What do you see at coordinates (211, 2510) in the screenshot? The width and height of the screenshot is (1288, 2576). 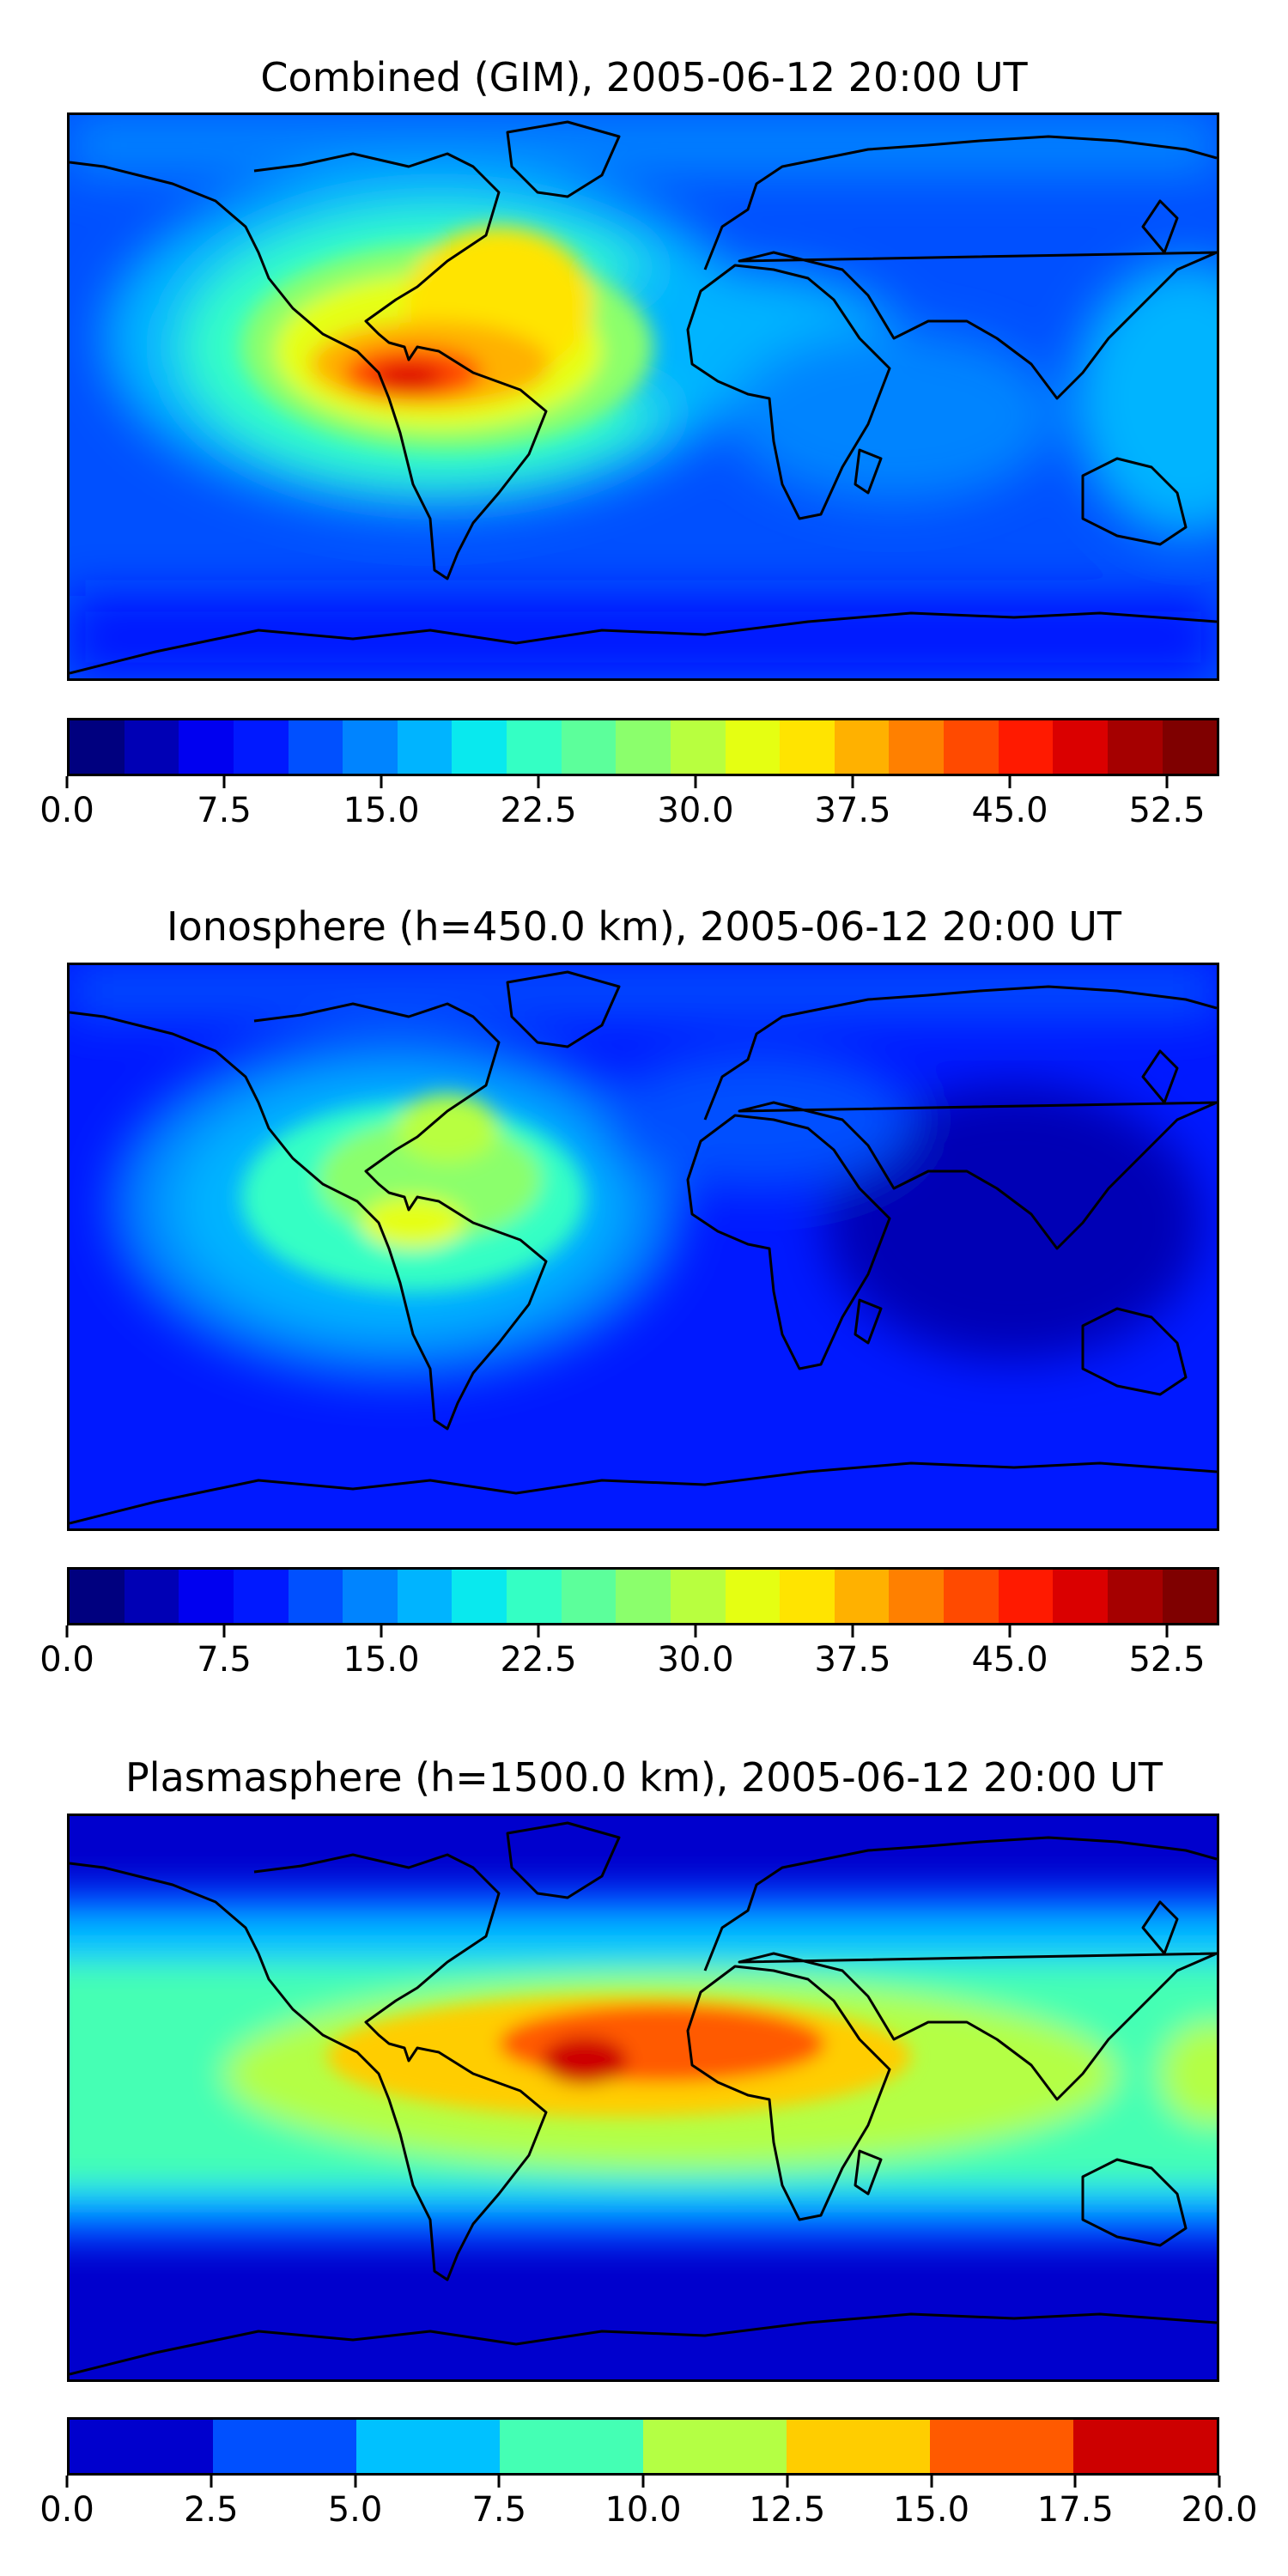 I see `colorbar-tick-label: 2.5` at bounding box center [211, 2510].